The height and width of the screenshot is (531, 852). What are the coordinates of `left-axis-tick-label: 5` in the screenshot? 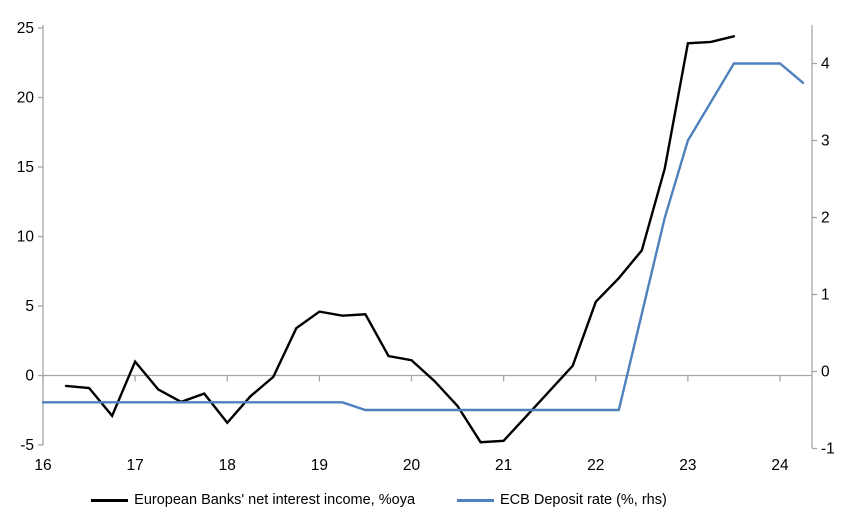 It's located at (29, 306).